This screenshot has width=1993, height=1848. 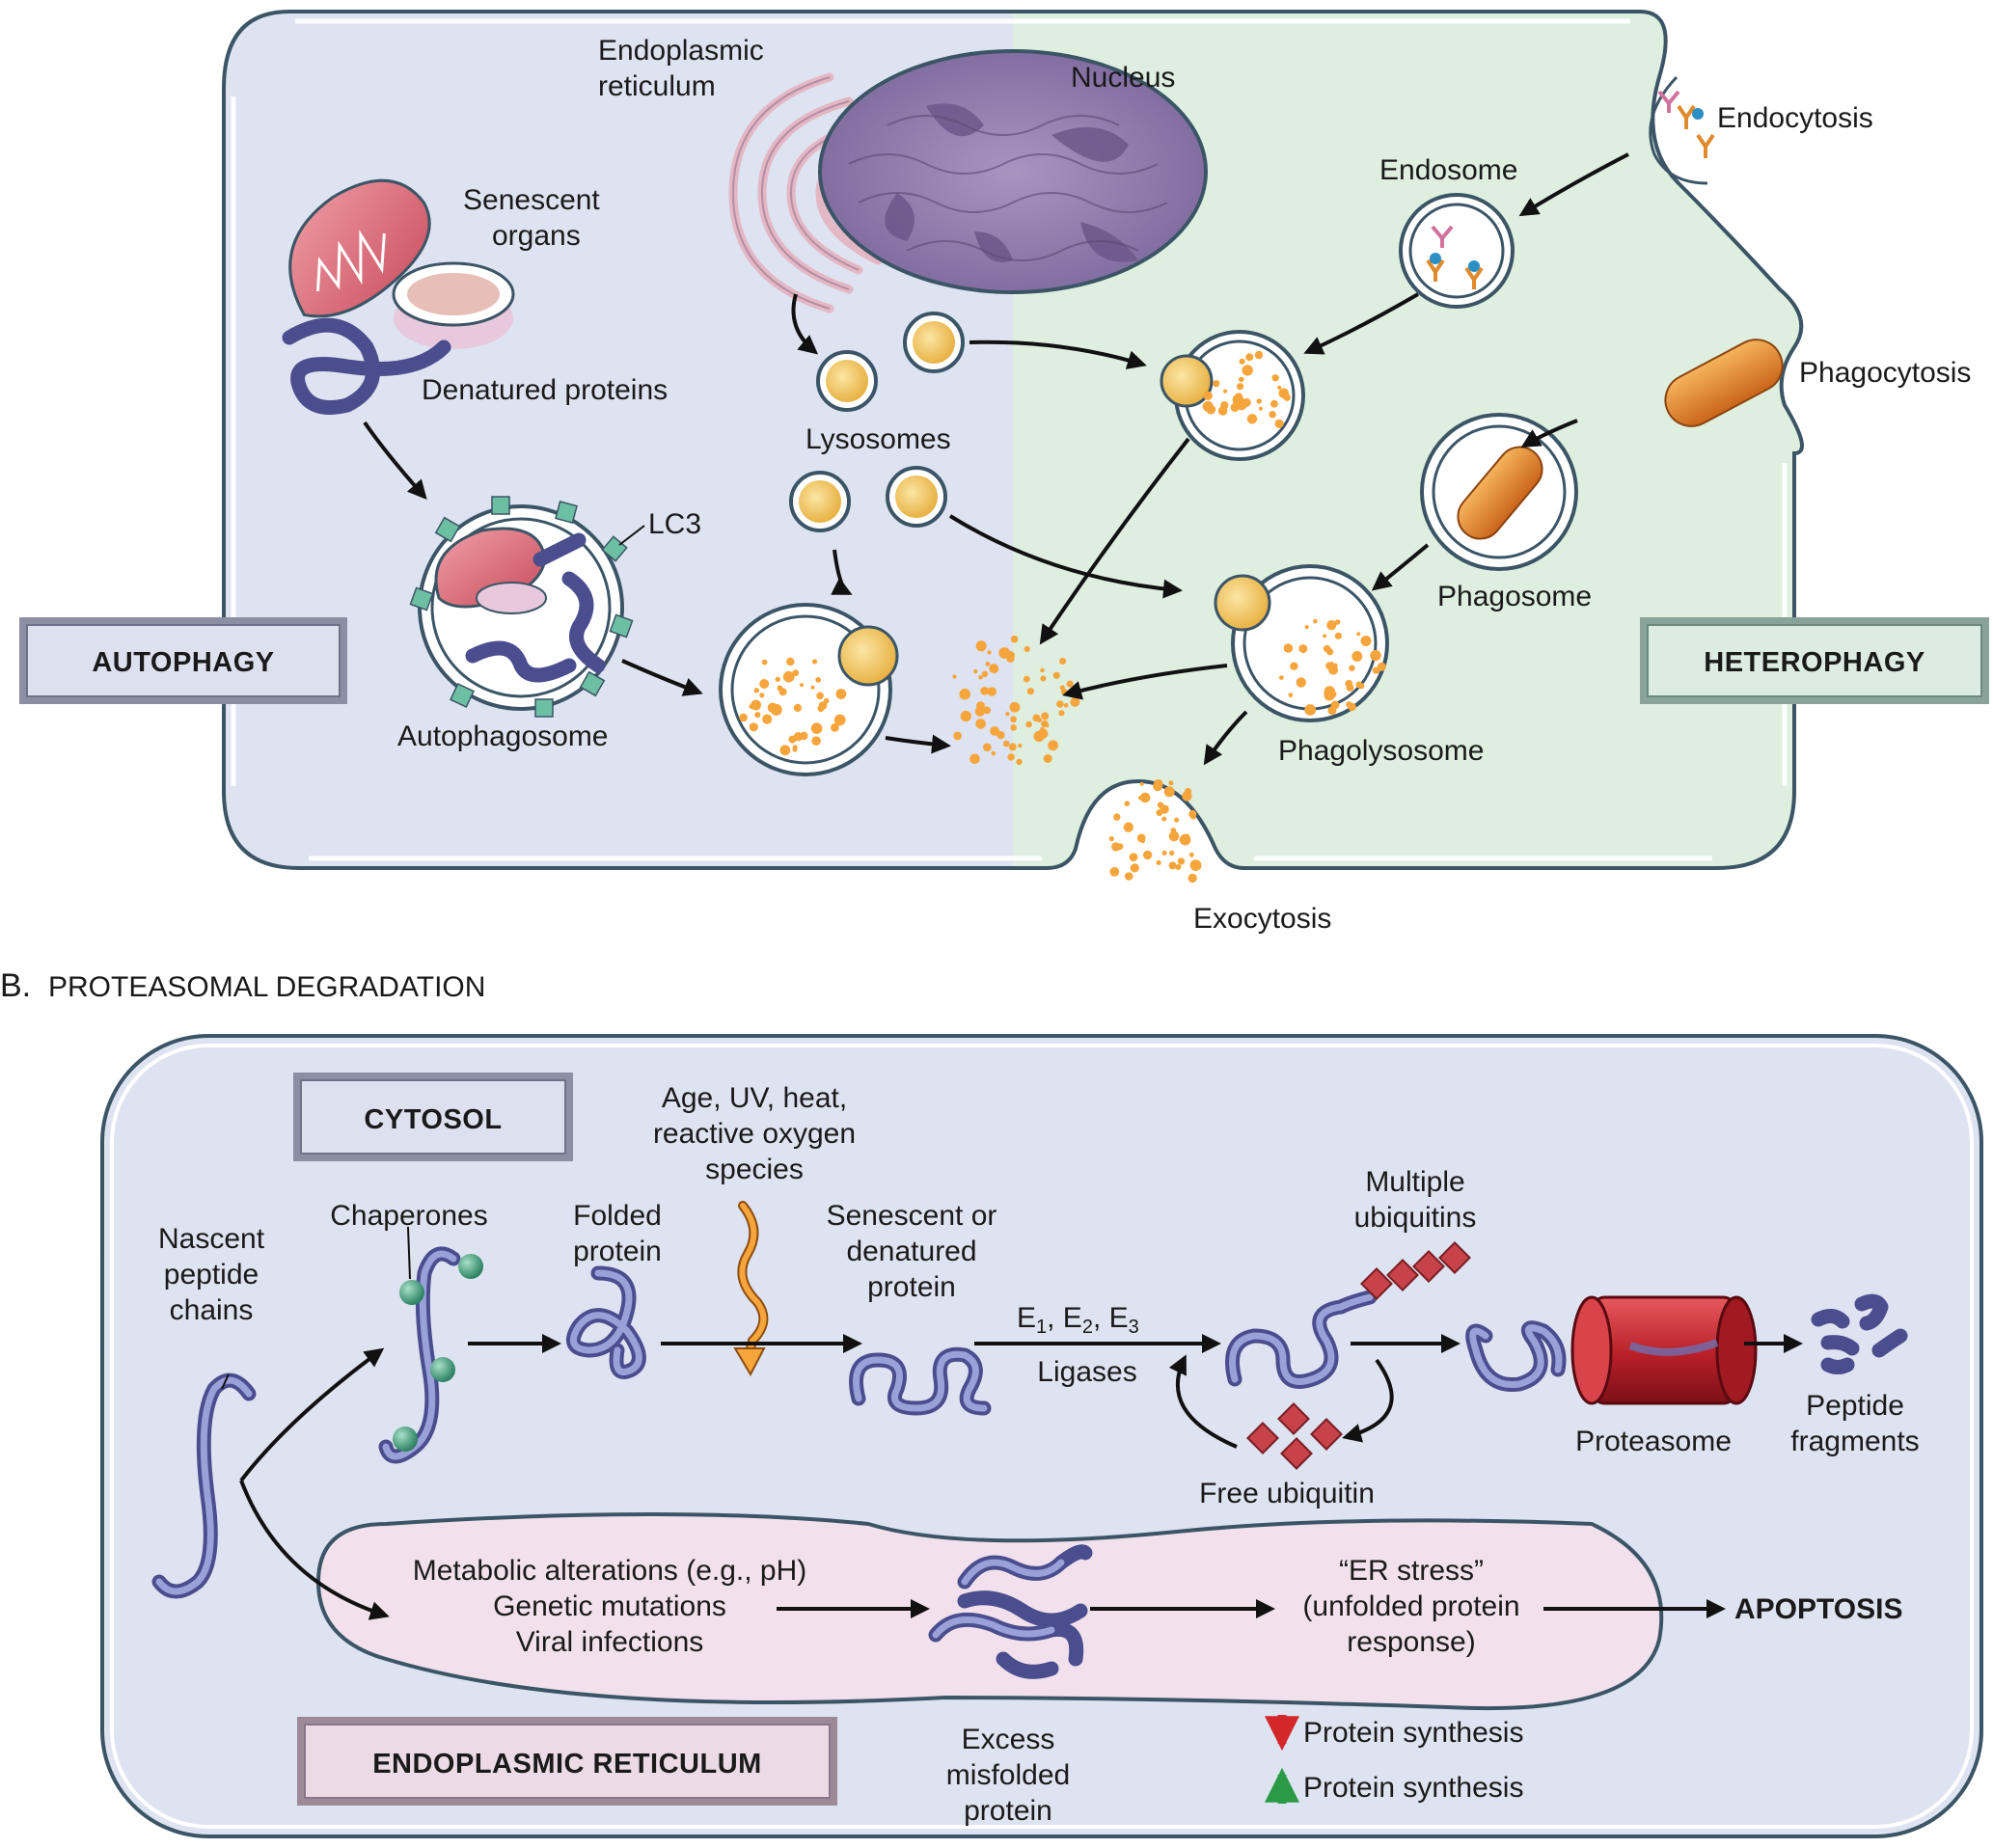 I want to click on lc3-markers, so click(x=521, y=607).